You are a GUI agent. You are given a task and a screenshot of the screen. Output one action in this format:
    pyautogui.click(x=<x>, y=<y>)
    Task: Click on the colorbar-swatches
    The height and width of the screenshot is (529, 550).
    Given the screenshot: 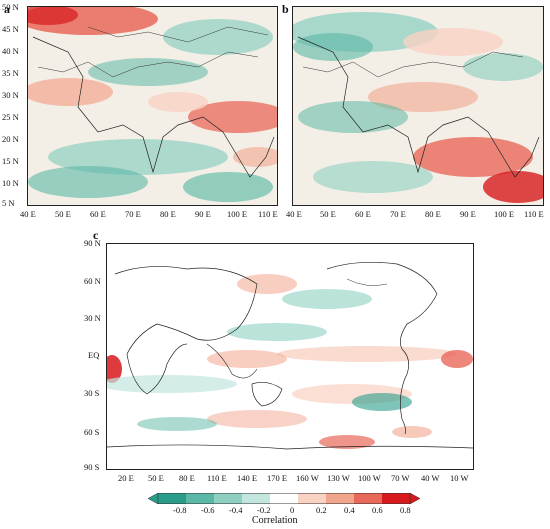 What is the action you would take?
    pyautogui.click(x=284, y=498)
    